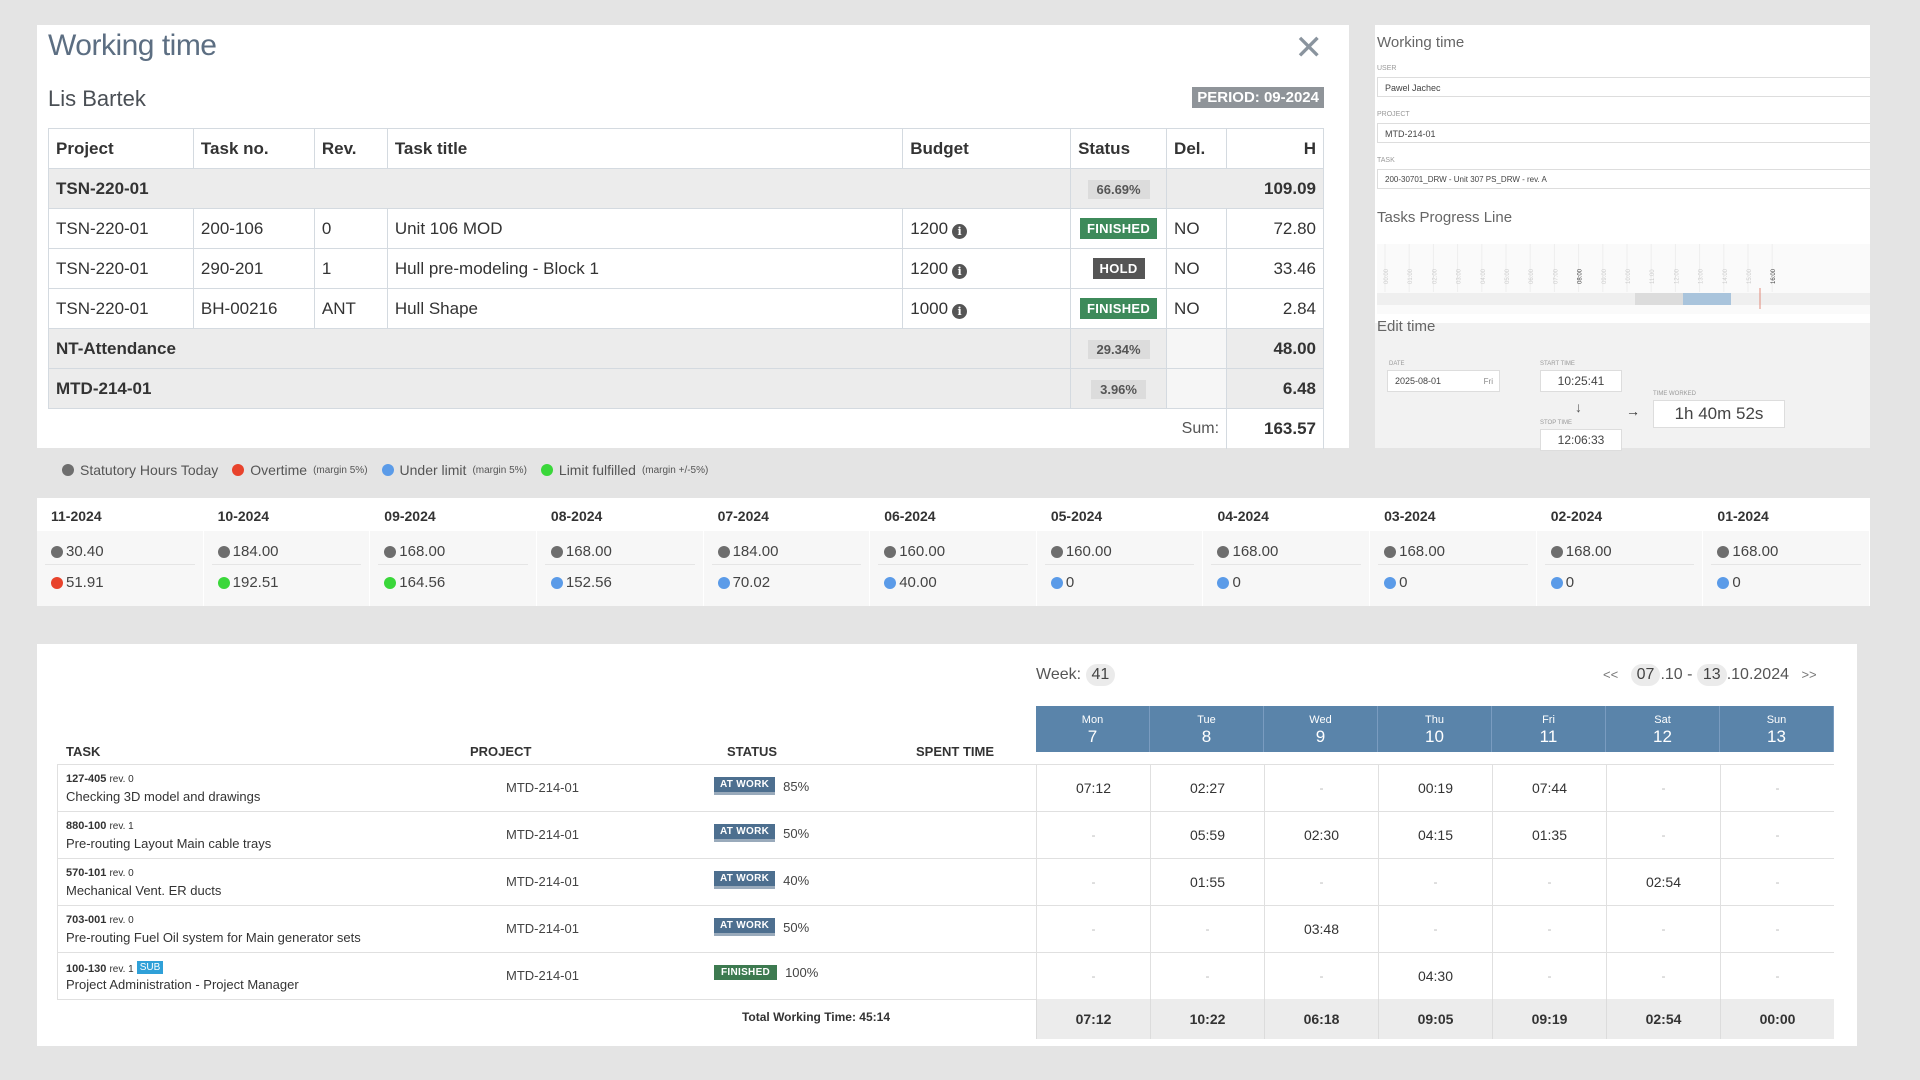 The image size is (1920, 1080). I want to click on range-start-rest: .10 -, so click(1676, 674).